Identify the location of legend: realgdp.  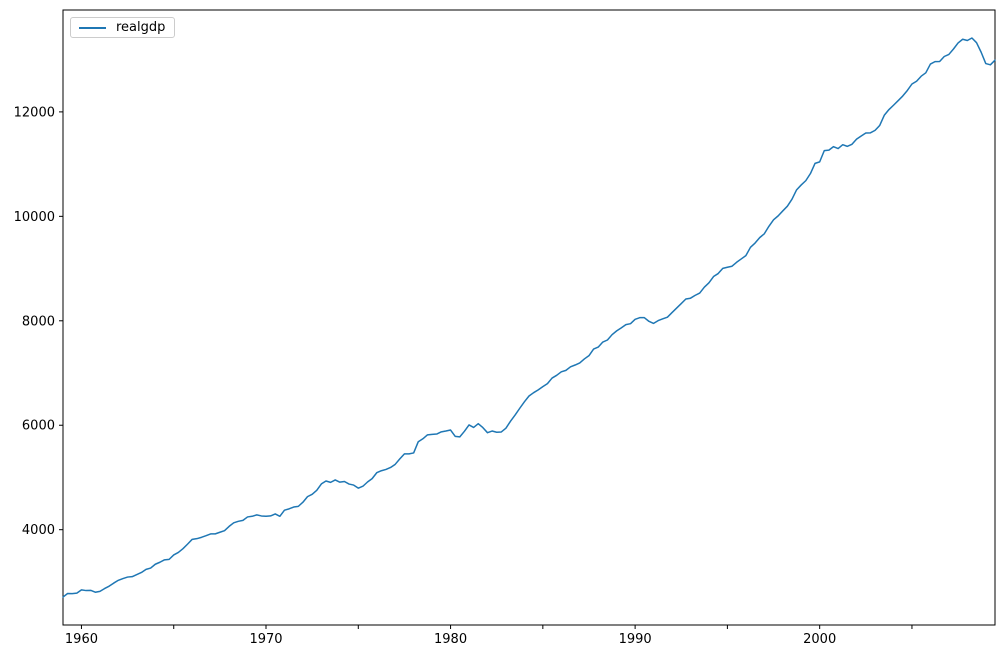
(123, 27).